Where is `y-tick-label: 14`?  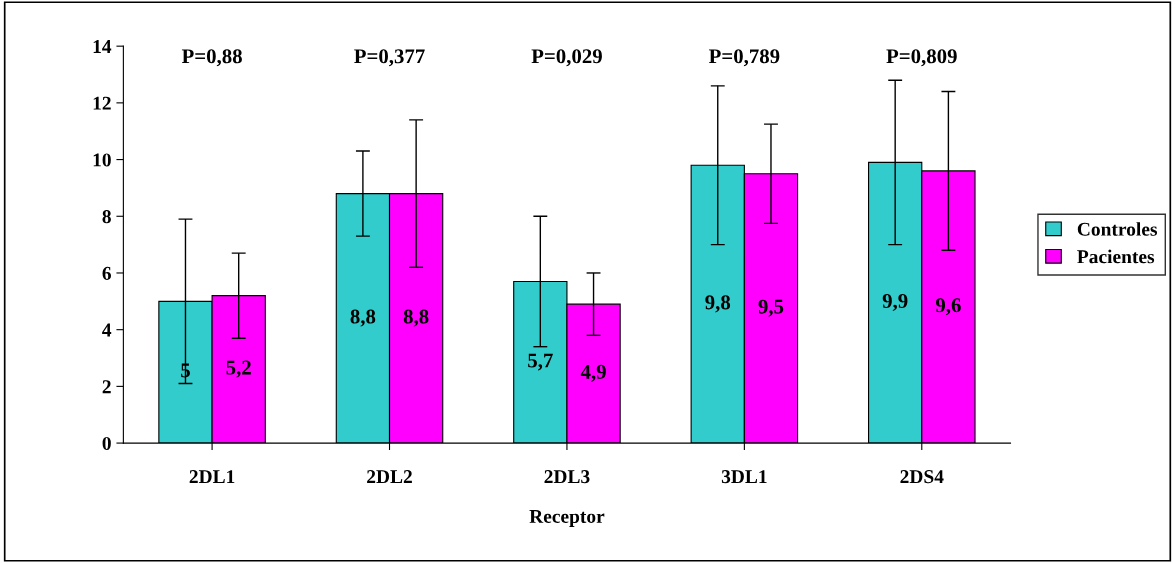
y-tick-label: 14 is located at coordinates (102, 46).